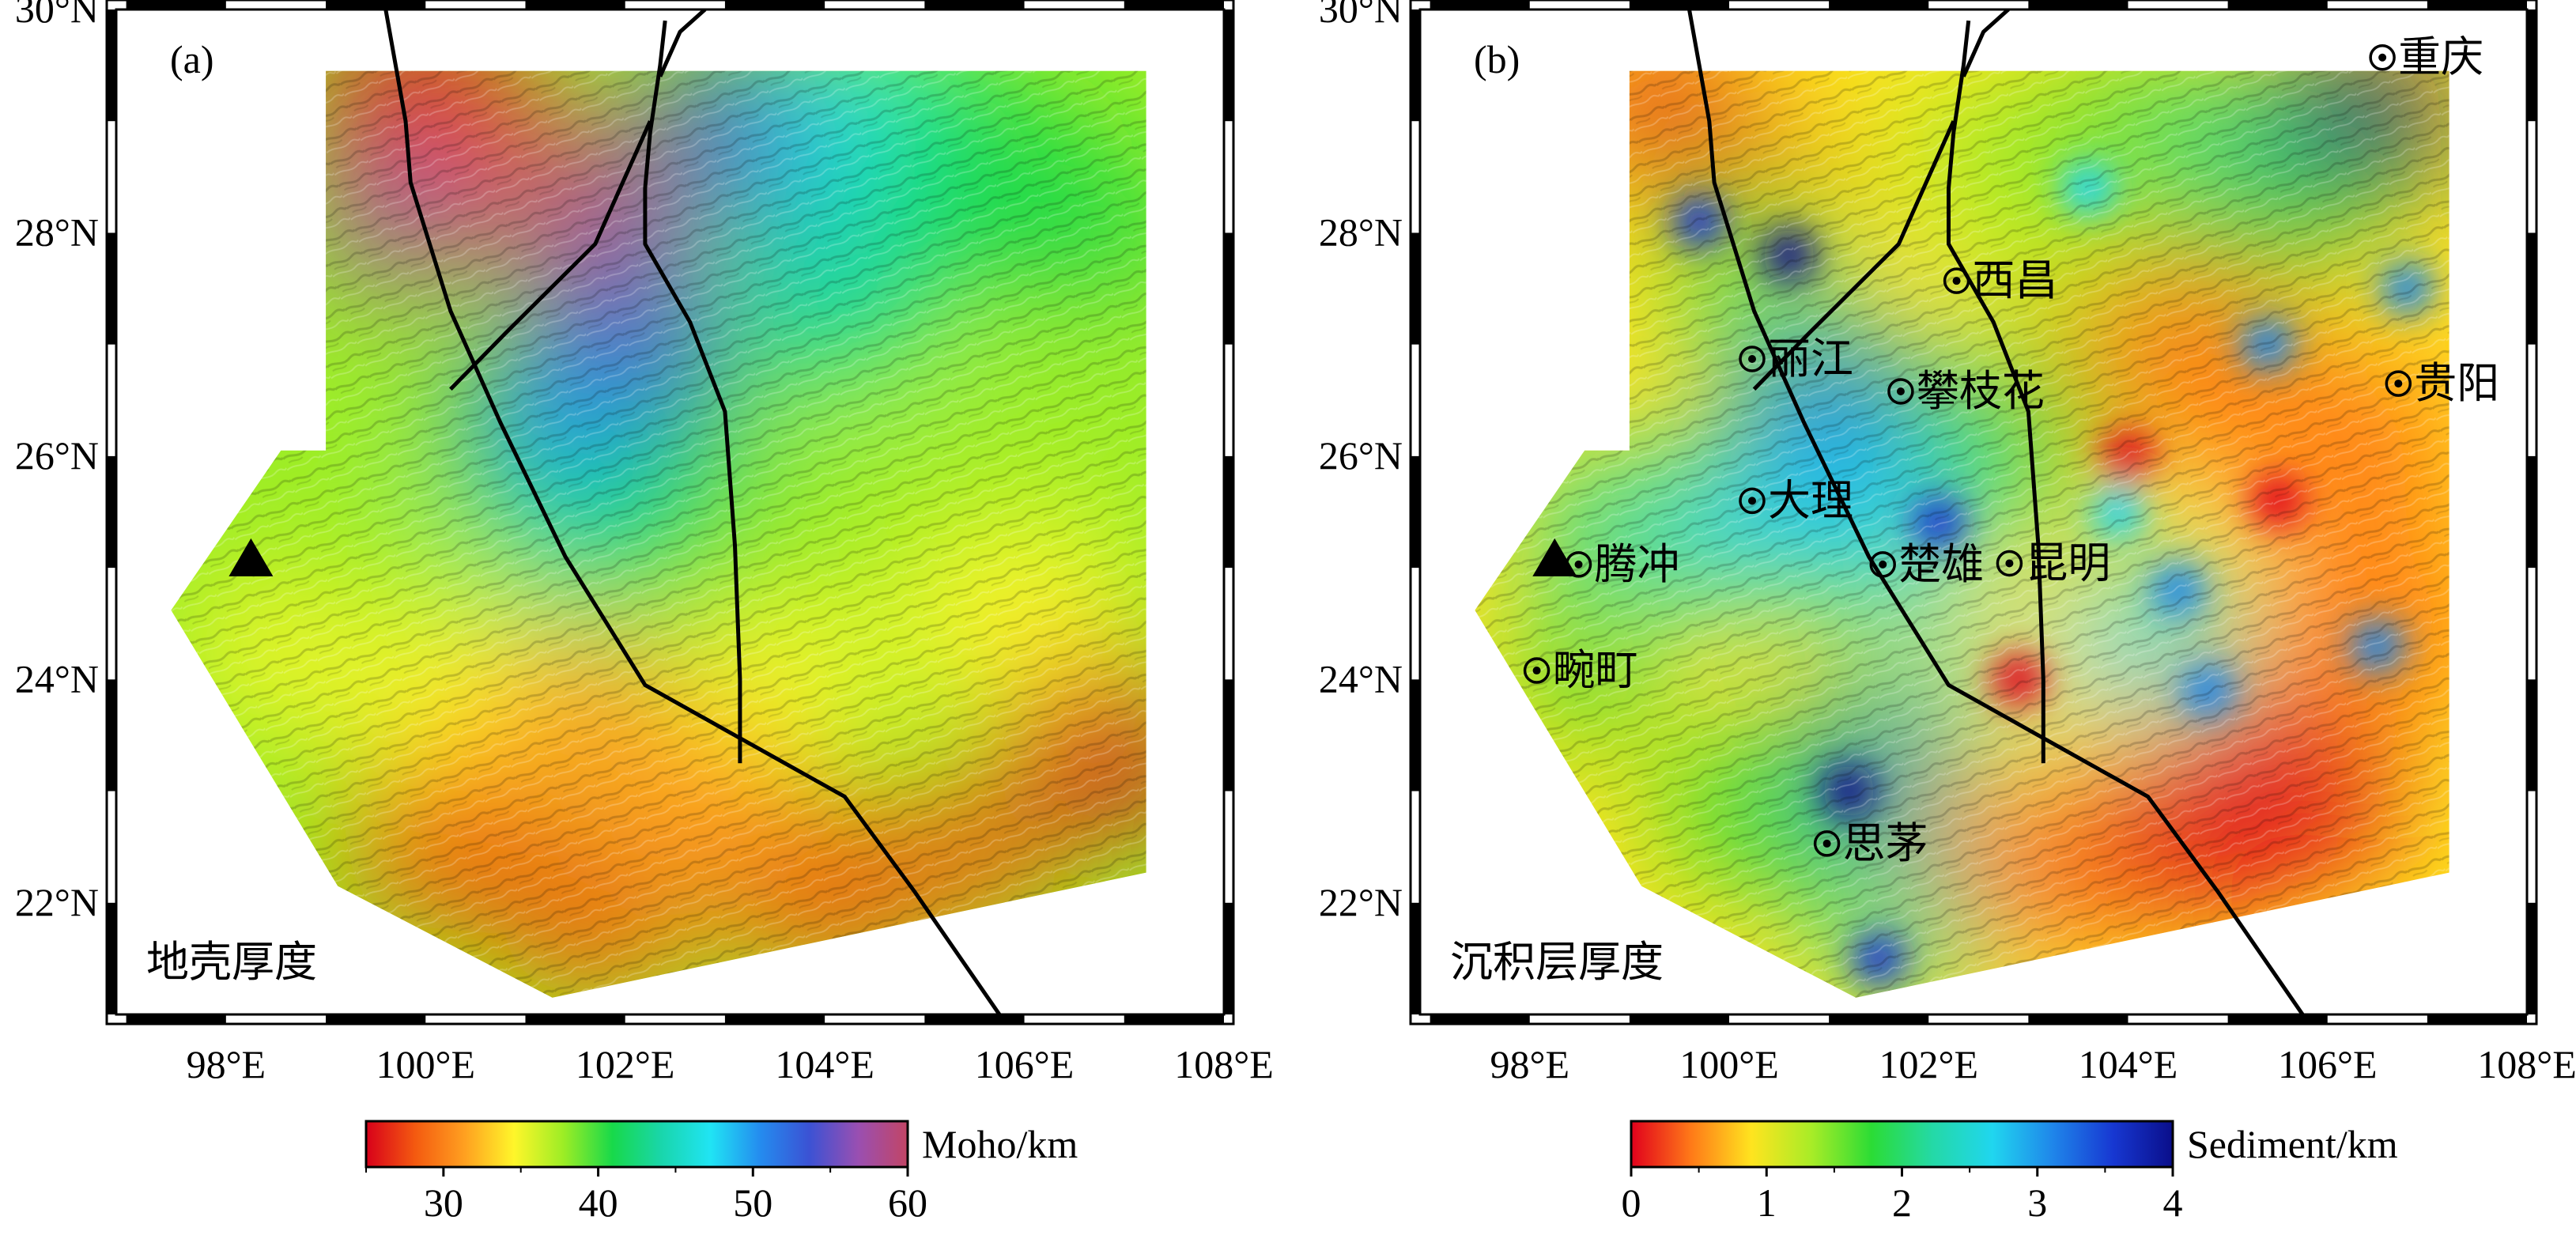 Image resolution: width=2576 pixels, height=1239 pixels. Describe the element at coordinates (57, 456) in the screenshot. I see `latitude-label: 26°N` at that location.